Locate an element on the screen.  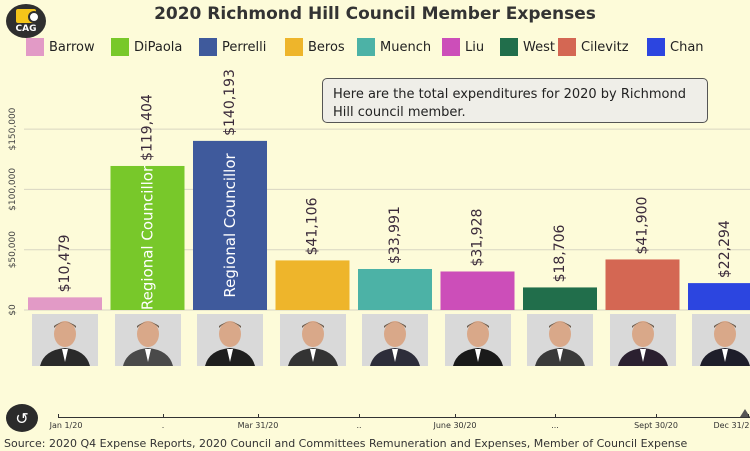
bar-liu is located at coordinates (477, 290).